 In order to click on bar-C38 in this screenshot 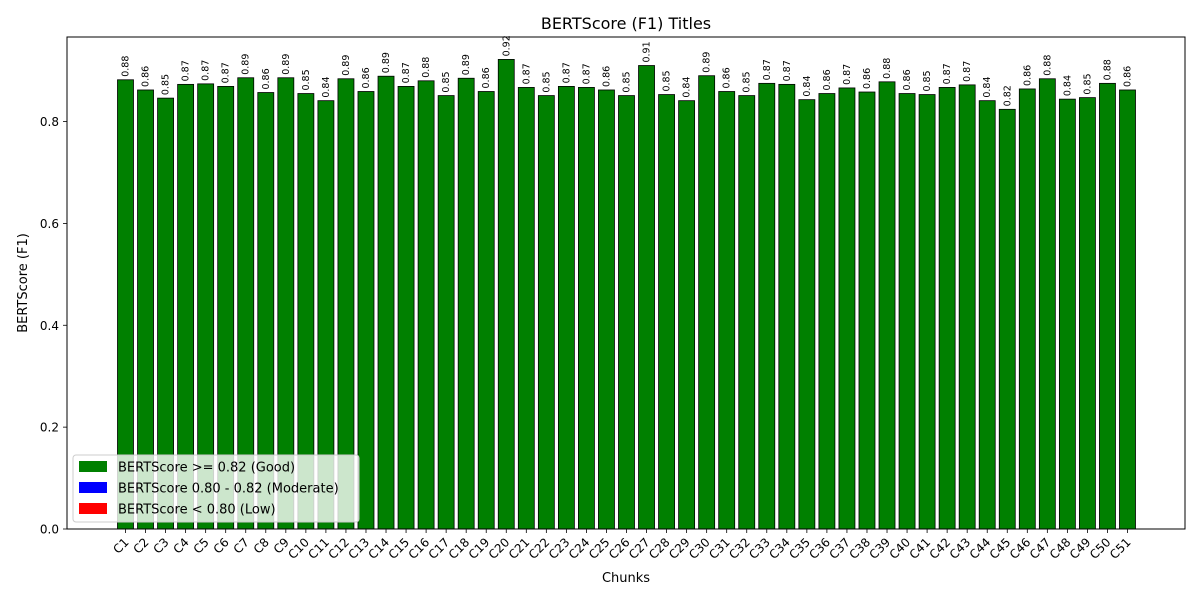, I will do `click(867, 310)`.